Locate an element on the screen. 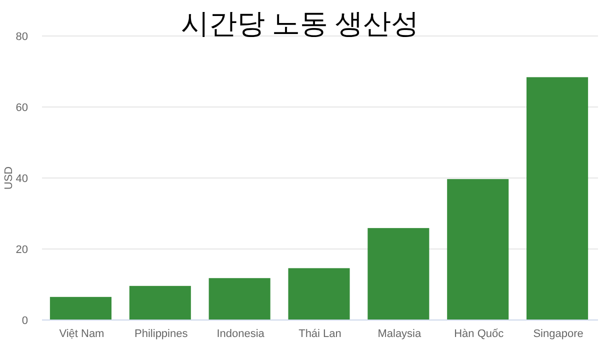 This screenshot has width=600, height=353. chart-title: 시간당 노동 생산성 is located at coordinates (300, 24).